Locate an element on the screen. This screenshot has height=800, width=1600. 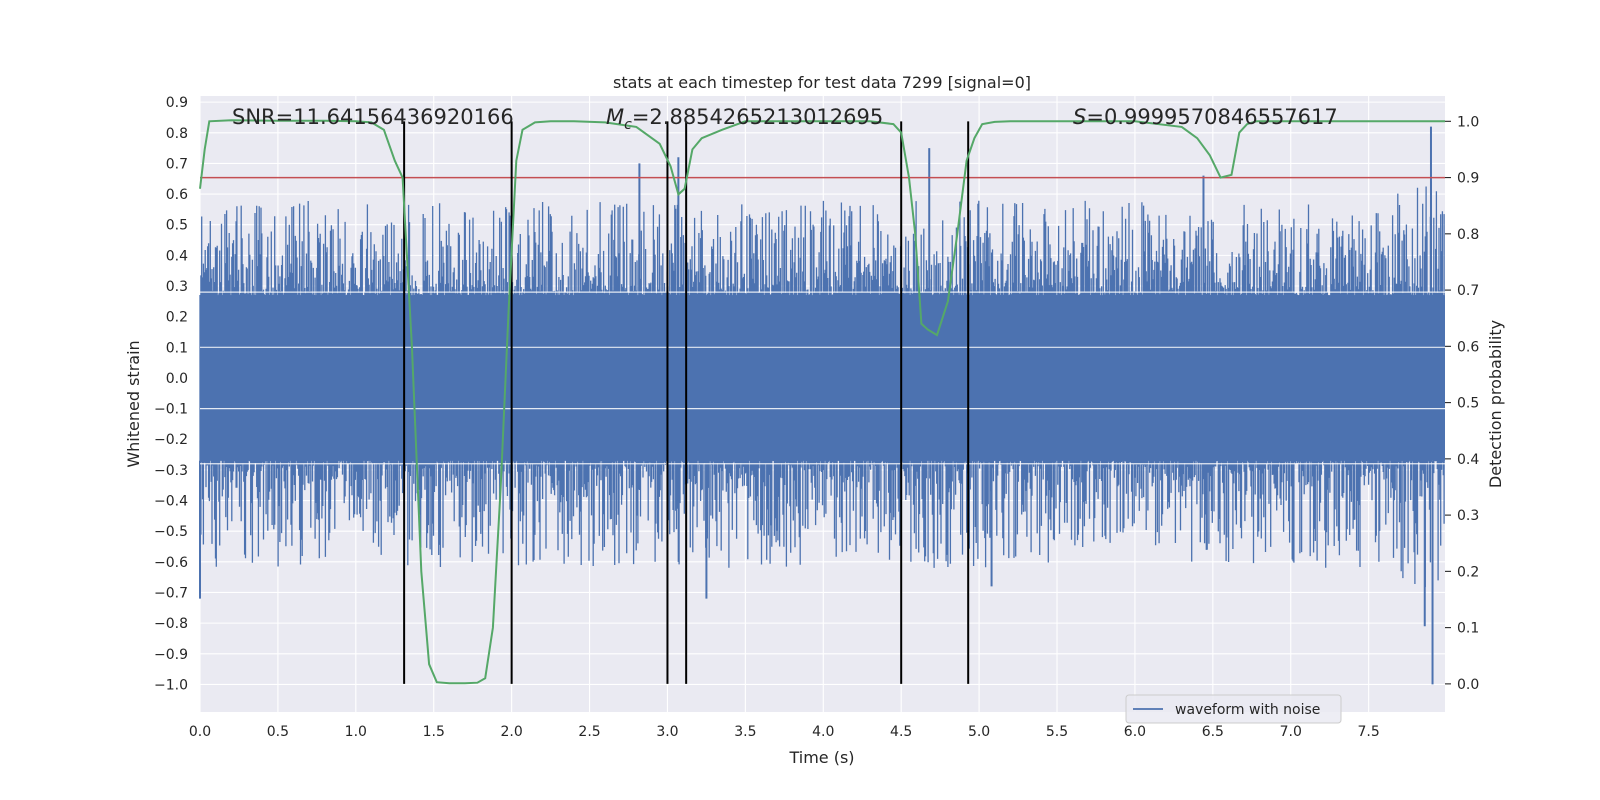
x-tick-label: 2.5 is located at coordinates (589, 732).